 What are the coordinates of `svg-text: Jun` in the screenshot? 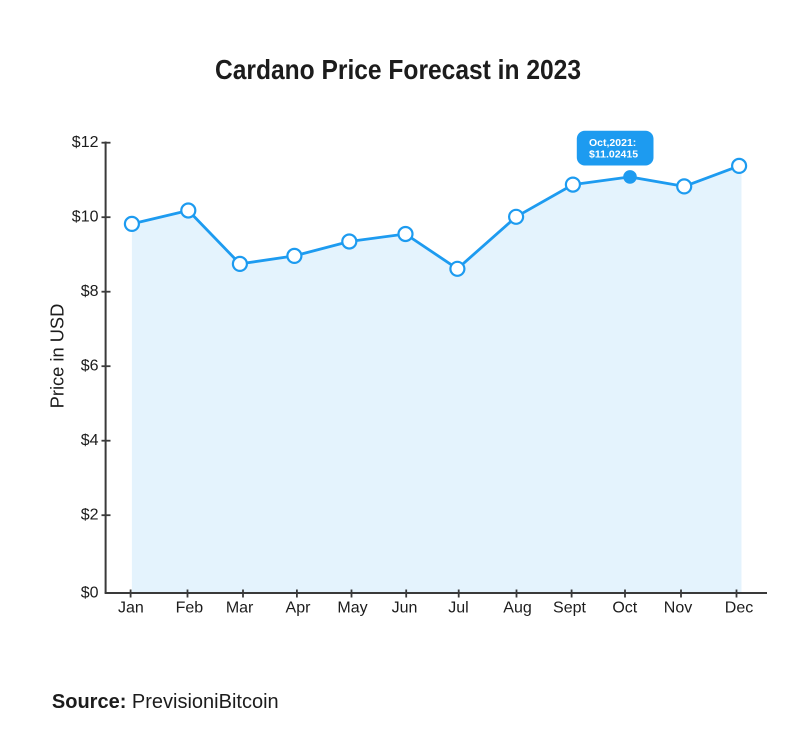 It's located at (405, 608).